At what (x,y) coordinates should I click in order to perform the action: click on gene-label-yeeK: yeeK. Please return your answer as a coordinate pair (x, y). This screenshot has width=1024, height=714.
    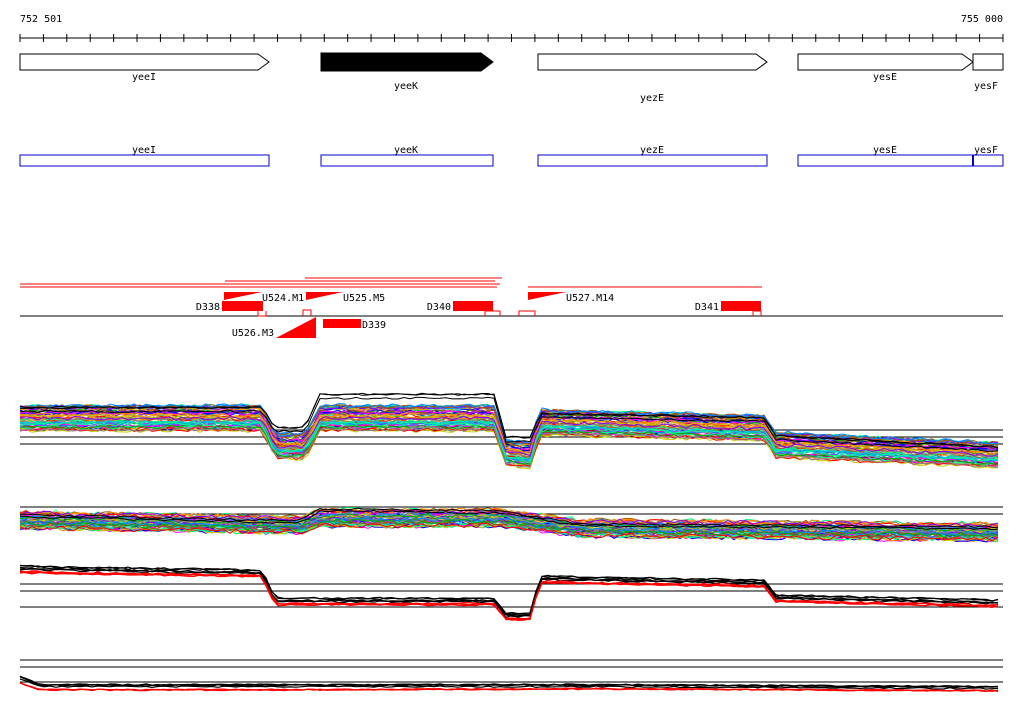
    Looking at the image, I should click on (406, 86).